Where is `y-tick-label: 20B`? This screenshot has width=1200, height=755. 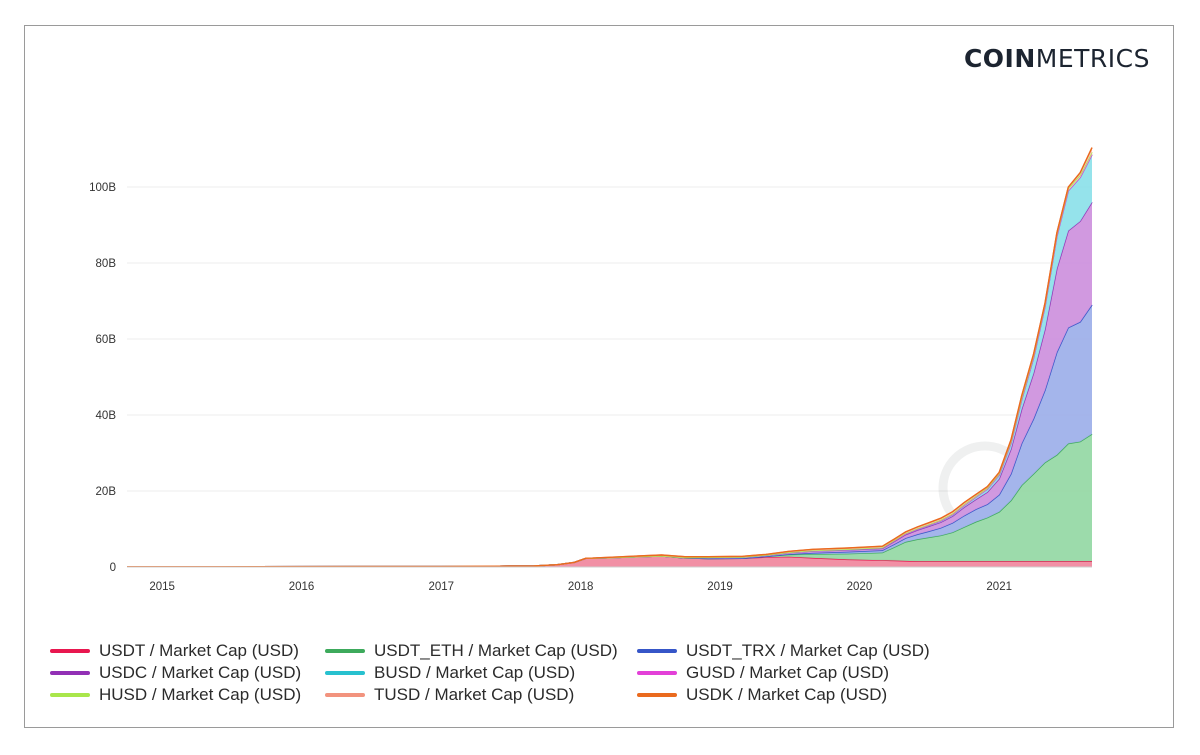
y-tick-label: 20B is located at coordinates (106, 492).